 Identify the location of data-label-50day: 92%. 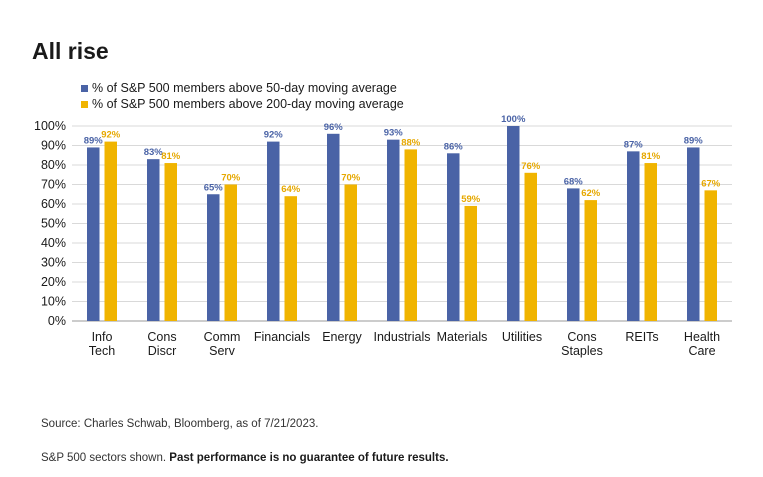
(274, 135).